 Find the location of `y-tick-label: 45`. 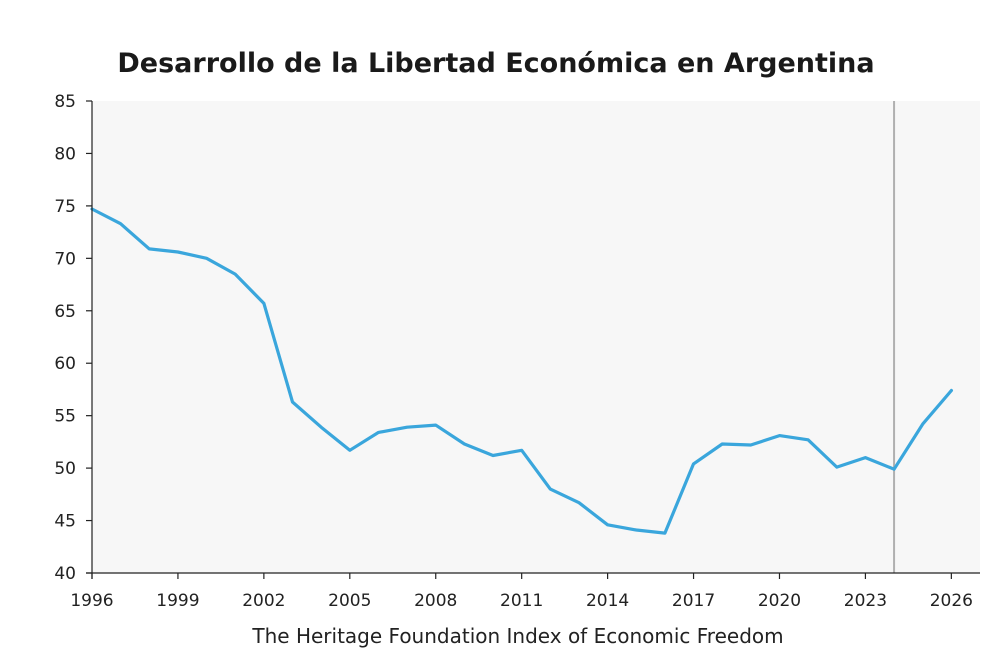

y-tick-label: 45 is located at coordinates (65, 522).